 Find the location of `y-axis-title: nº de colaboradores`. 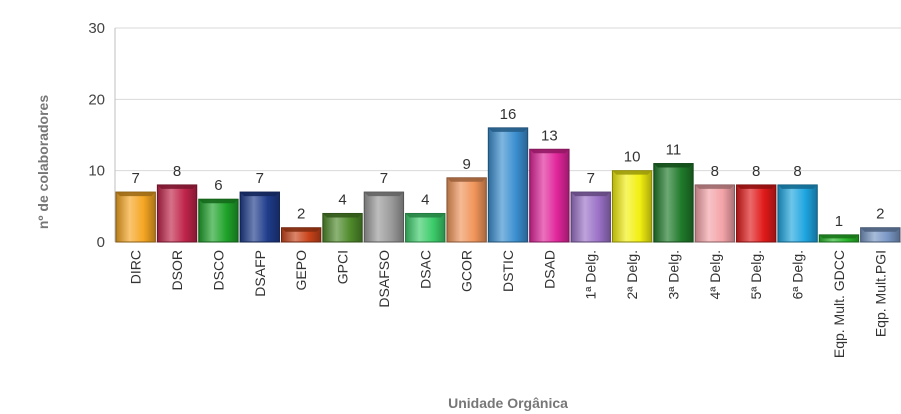

y-axis-title: nº de colaboradores is located at coordinates (43, 162).